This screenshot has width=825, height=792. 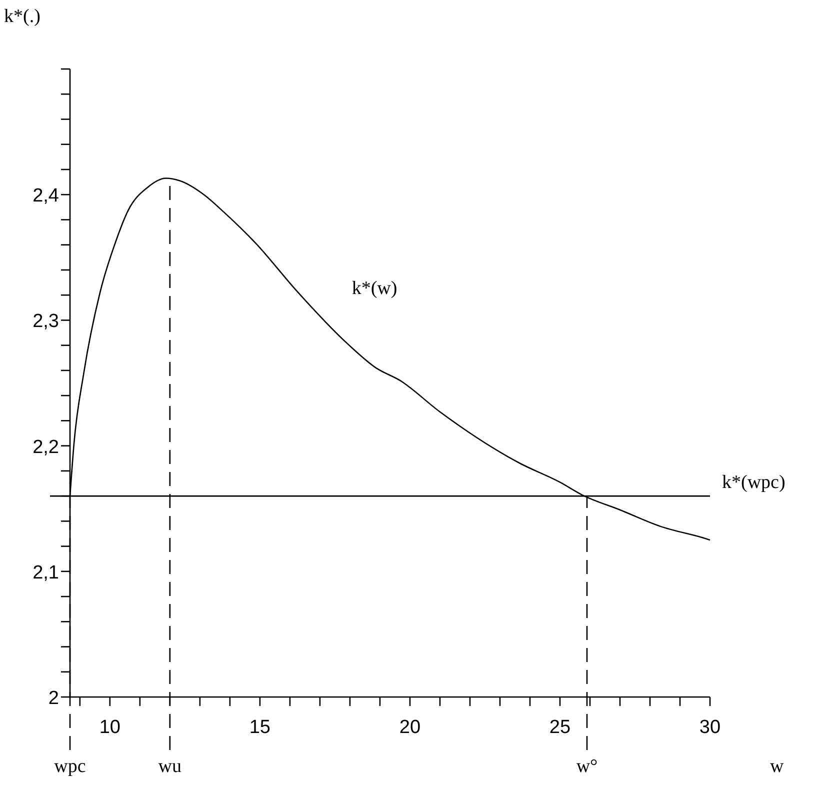 I want to click on x-tick-label: 30, so click(x=710, y=727).